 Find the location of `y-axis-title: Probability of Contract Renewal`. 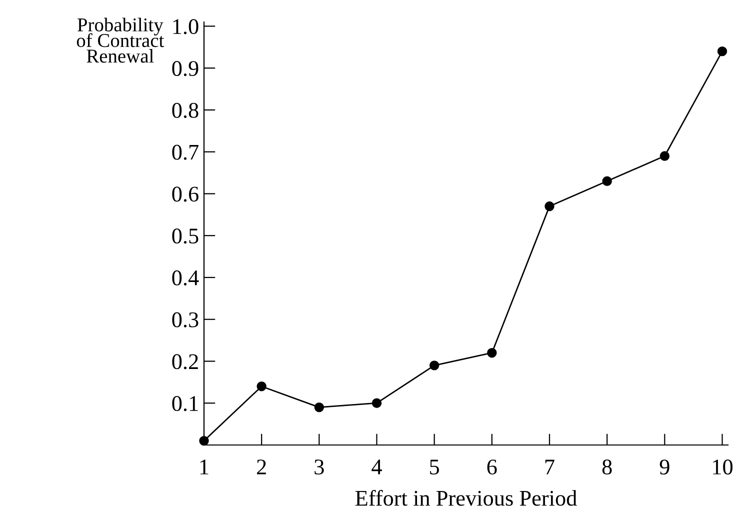

y-axis-title: Probability of Contract Renewal is located at coordinates (120, 40).